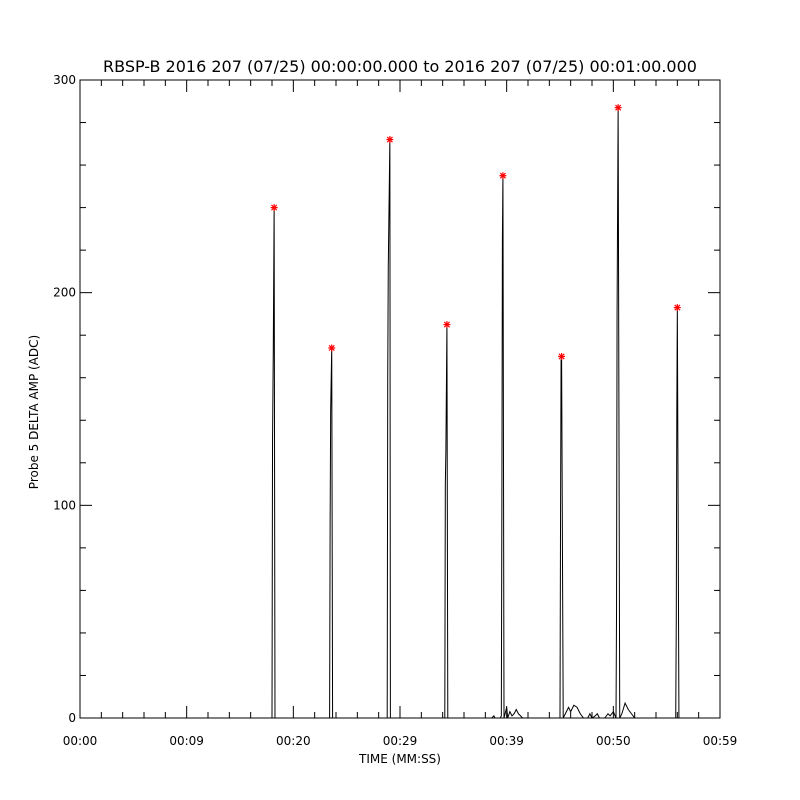  I want to click on x-axis-label: TIME (MM:SS), so click(399, 759).